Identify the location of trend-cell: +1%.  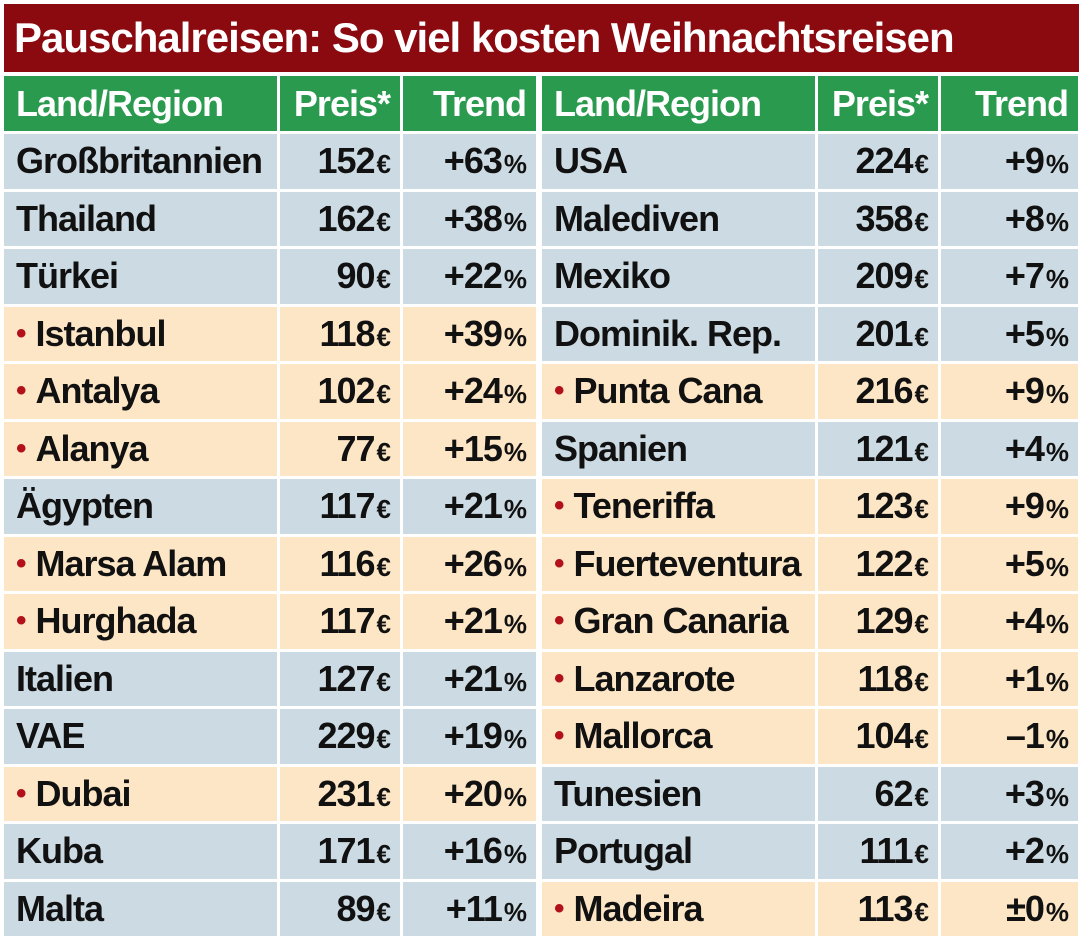
(1009, 678).